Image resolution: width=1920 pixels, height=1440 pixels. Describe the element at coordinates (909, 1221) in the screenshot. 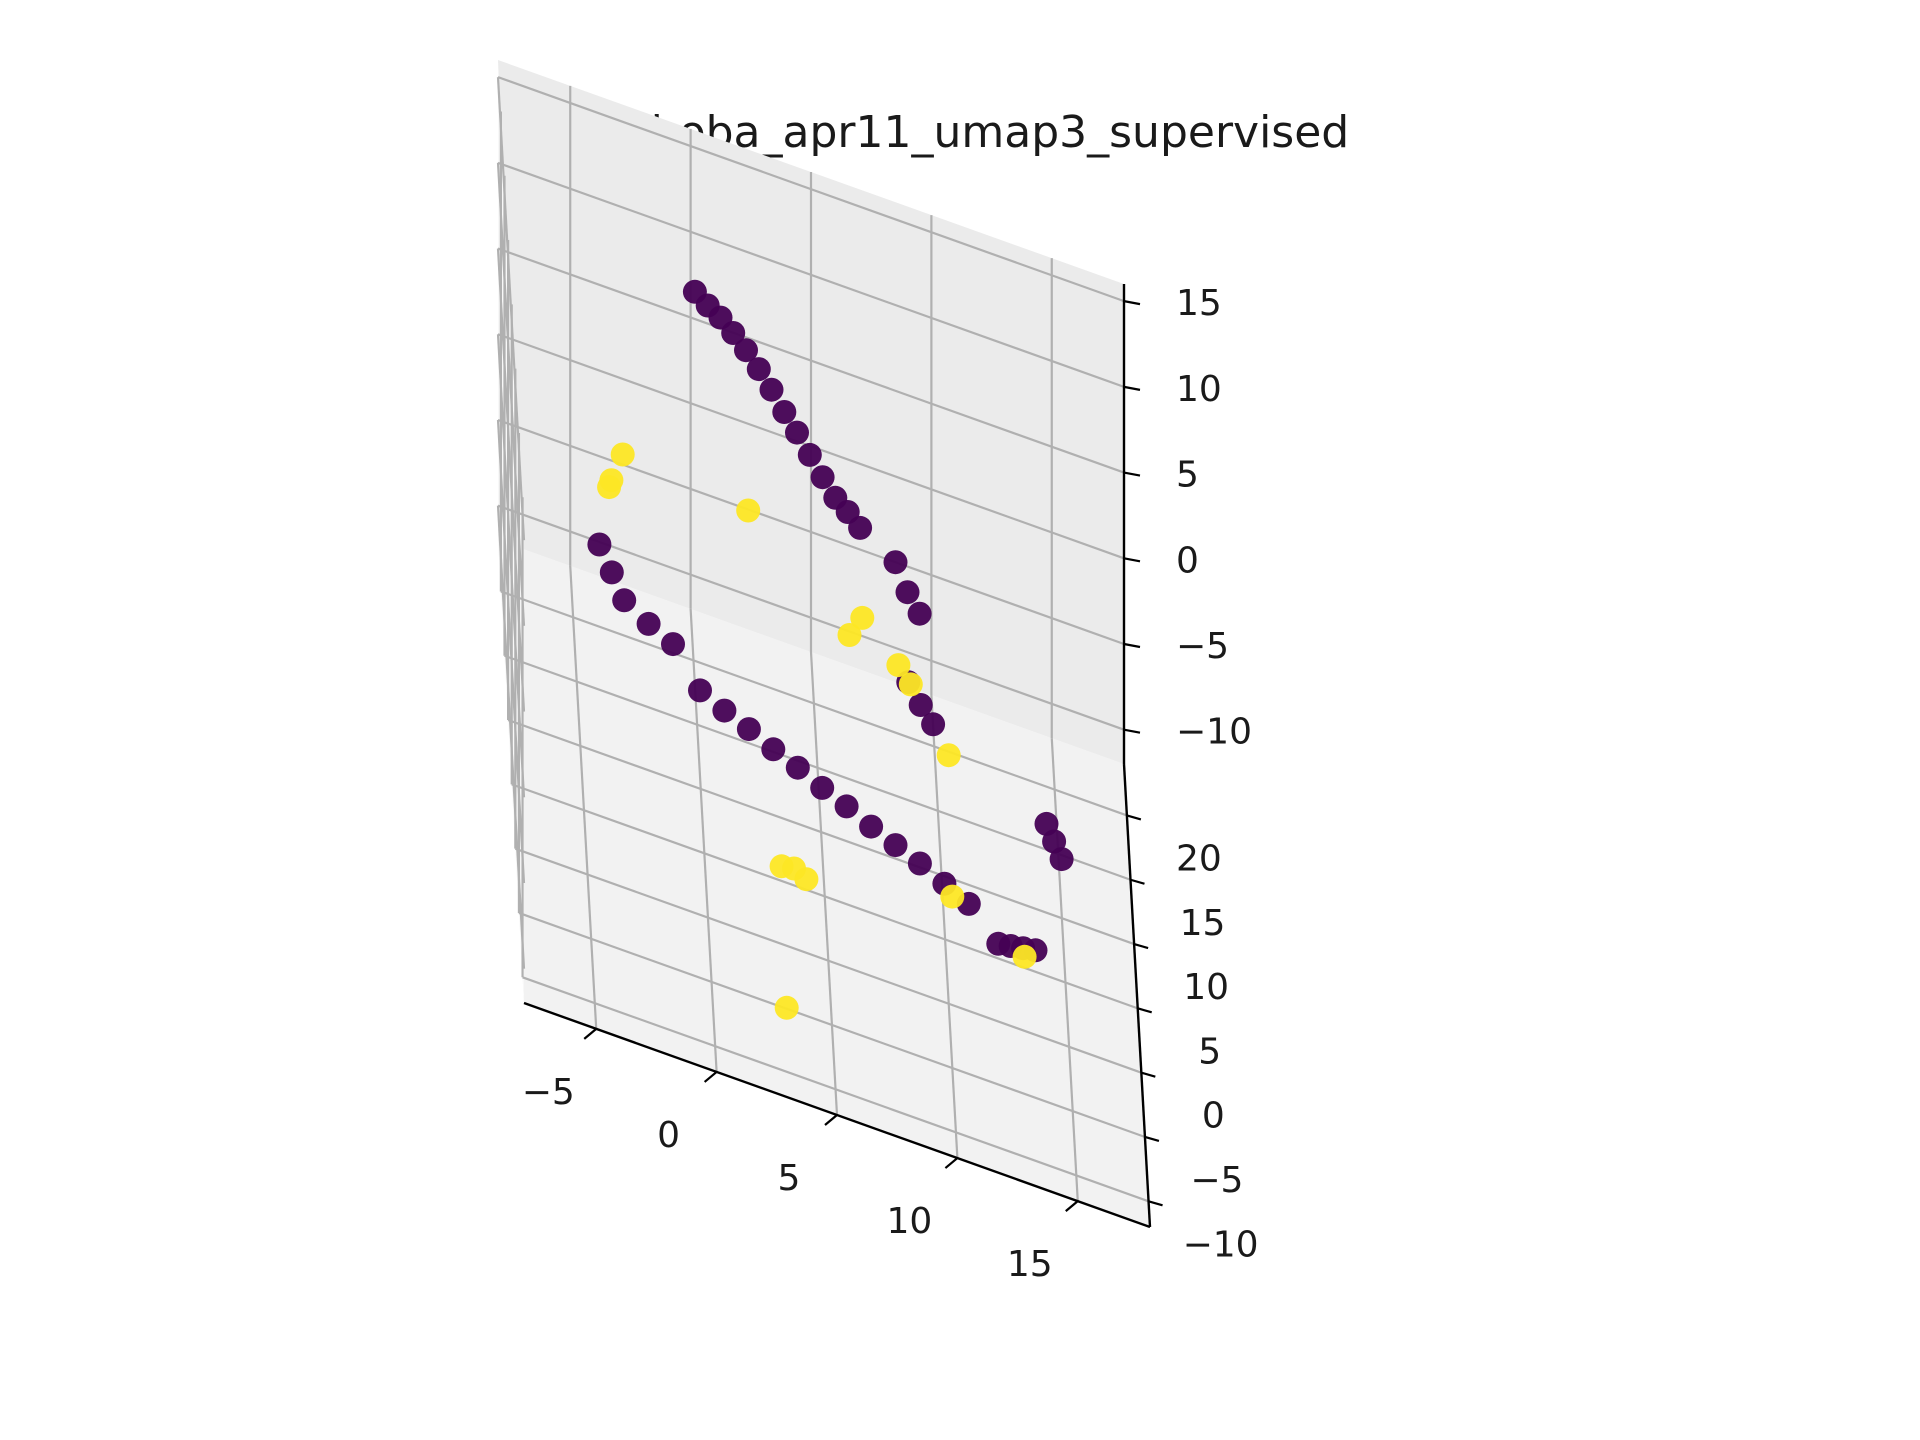

I see `x-tick-label: 10` at that location.